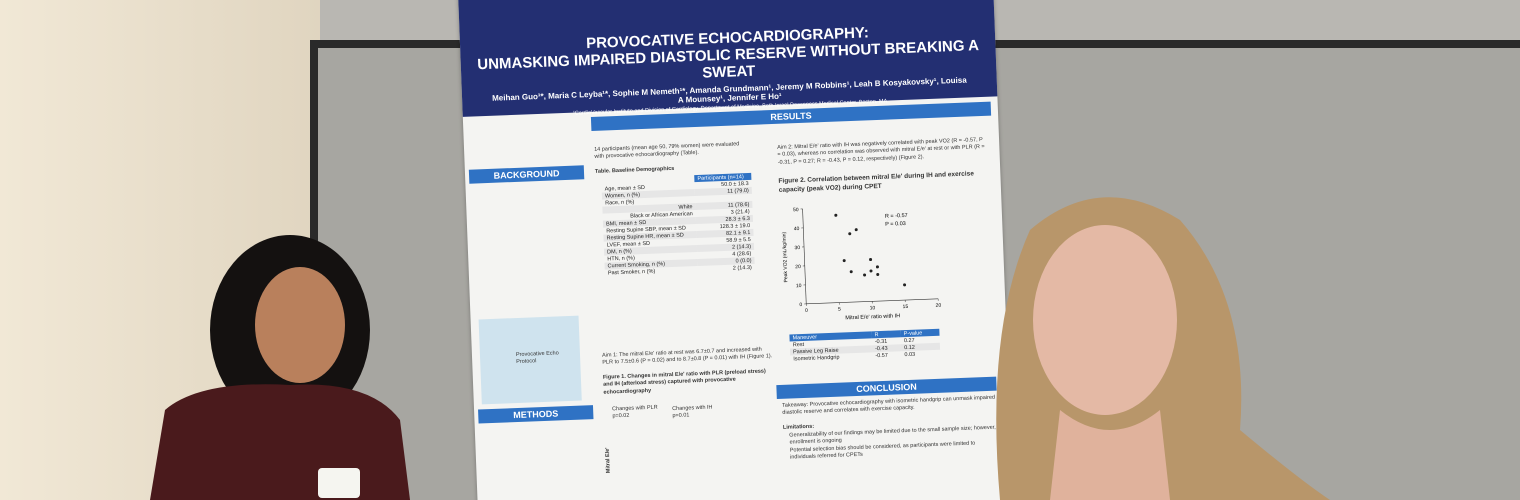  Describe the element at coordinates (800, 305) in the screenshot. I see `y-tick-label: 0` at that location.